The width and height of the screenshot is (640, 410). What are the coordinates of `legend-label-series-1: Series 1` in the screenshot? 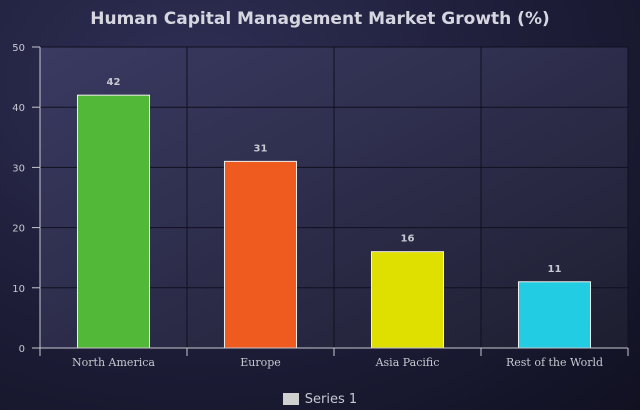 It's located at (331, 399).